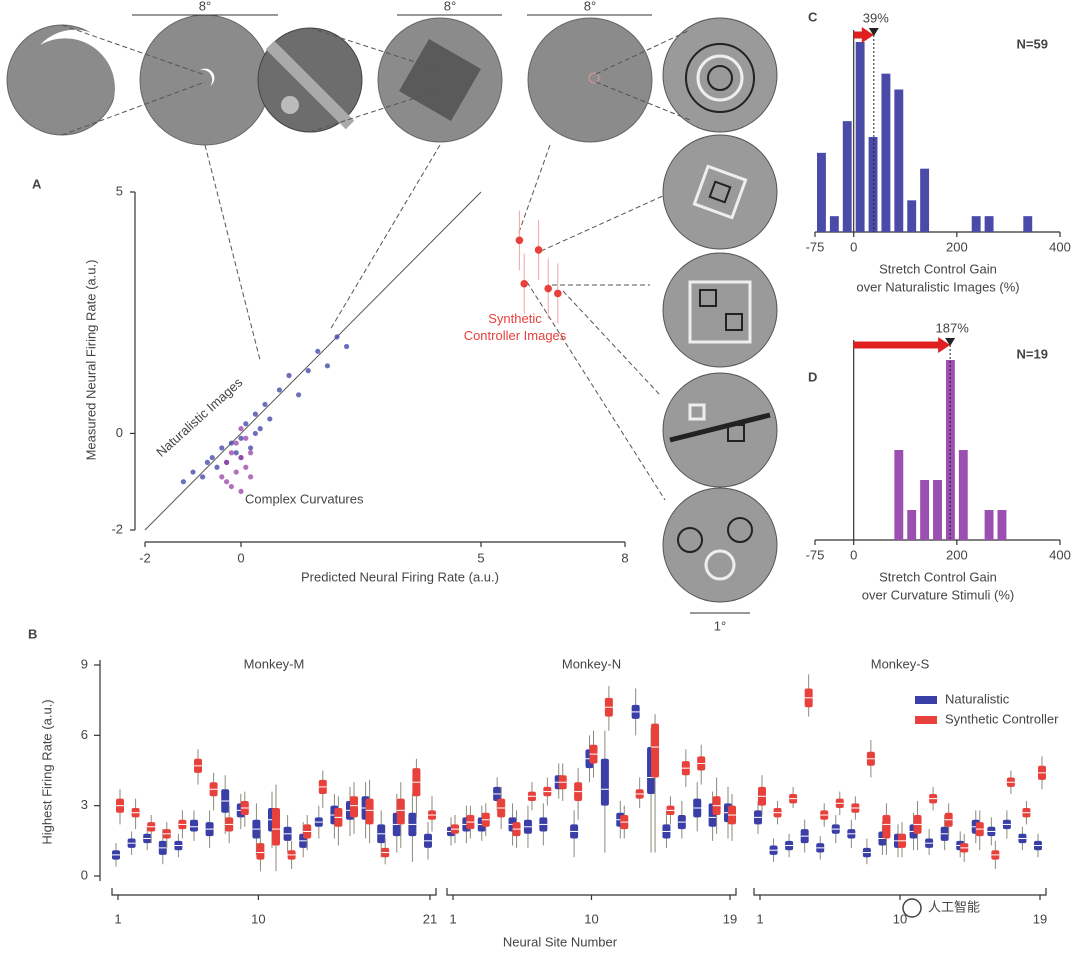  What do you see at coordinates (515, 327) in the screenshot?
I see `synthetic-label: Synthetic Controller Images` at bounding box center [515, 327].